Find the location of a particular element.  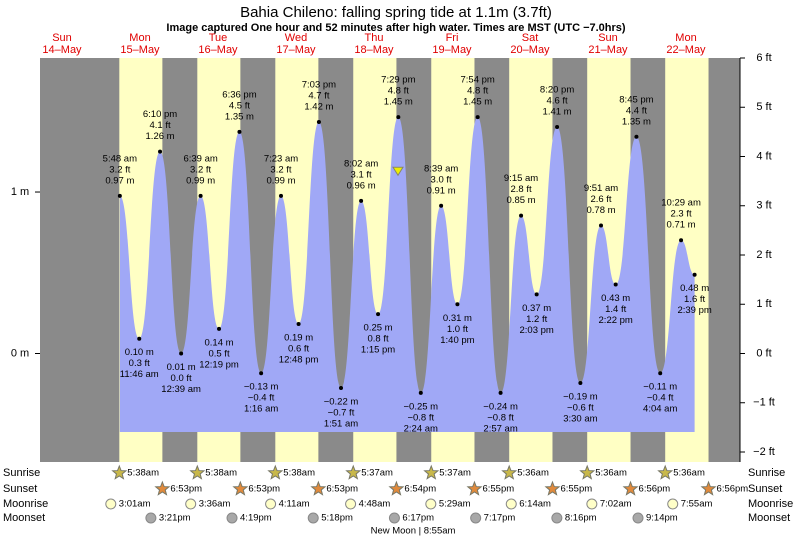

moonrise-time: 5:29am is located at coordinates (455, 504).